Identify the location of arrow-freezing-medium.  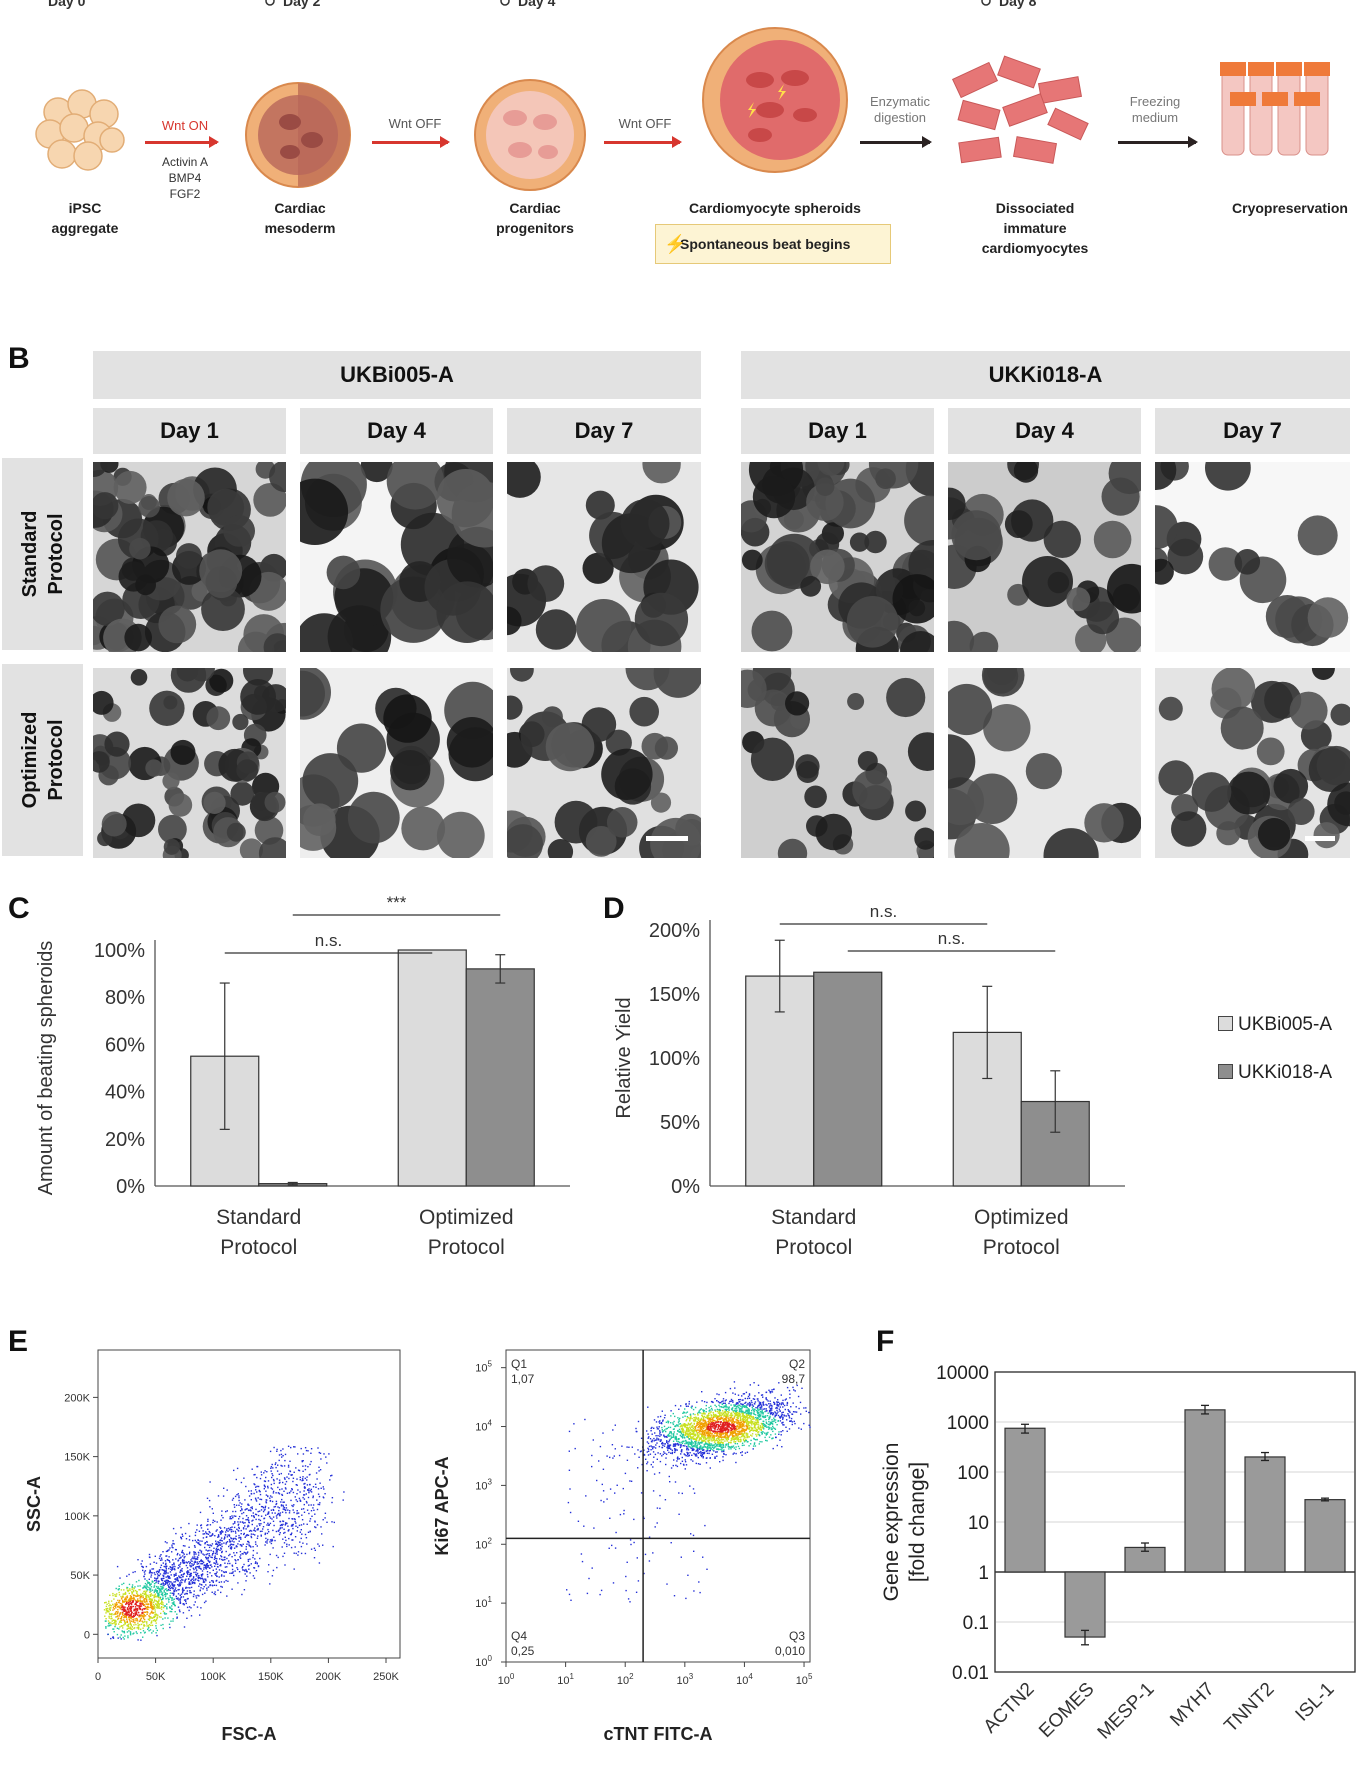
(1158, 142).